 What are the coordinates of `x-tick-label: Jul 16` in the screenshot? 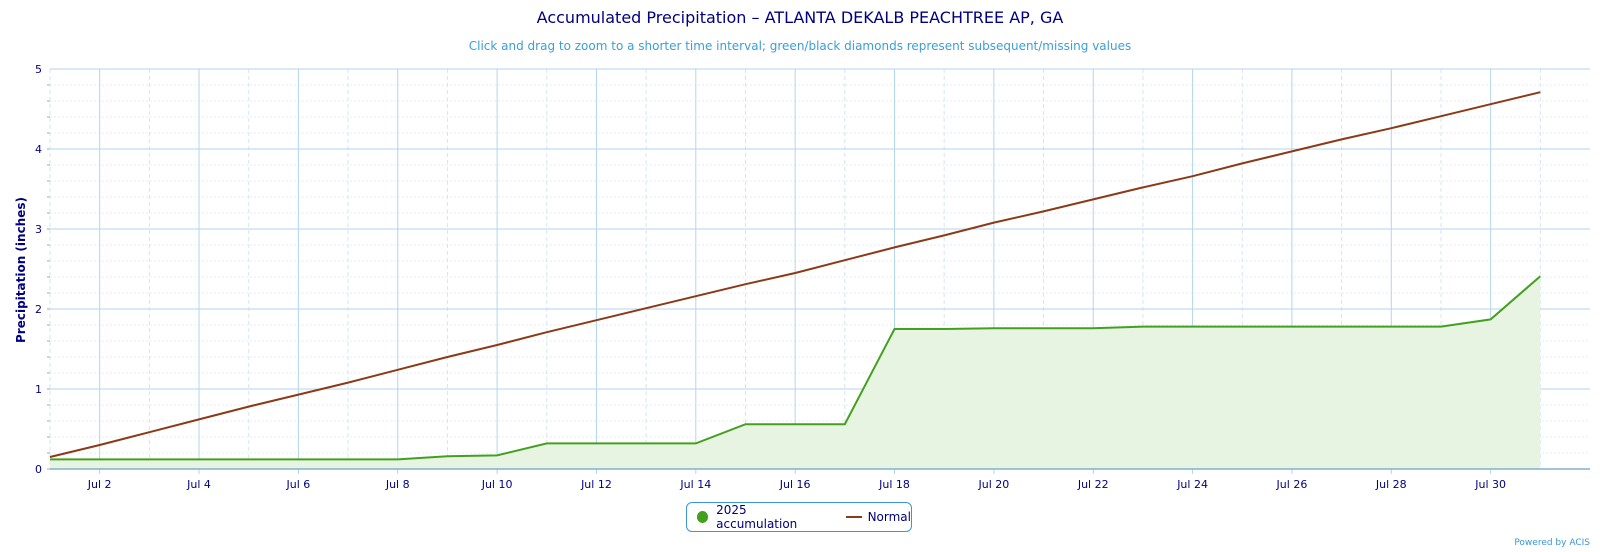 It's located at (795, 484).